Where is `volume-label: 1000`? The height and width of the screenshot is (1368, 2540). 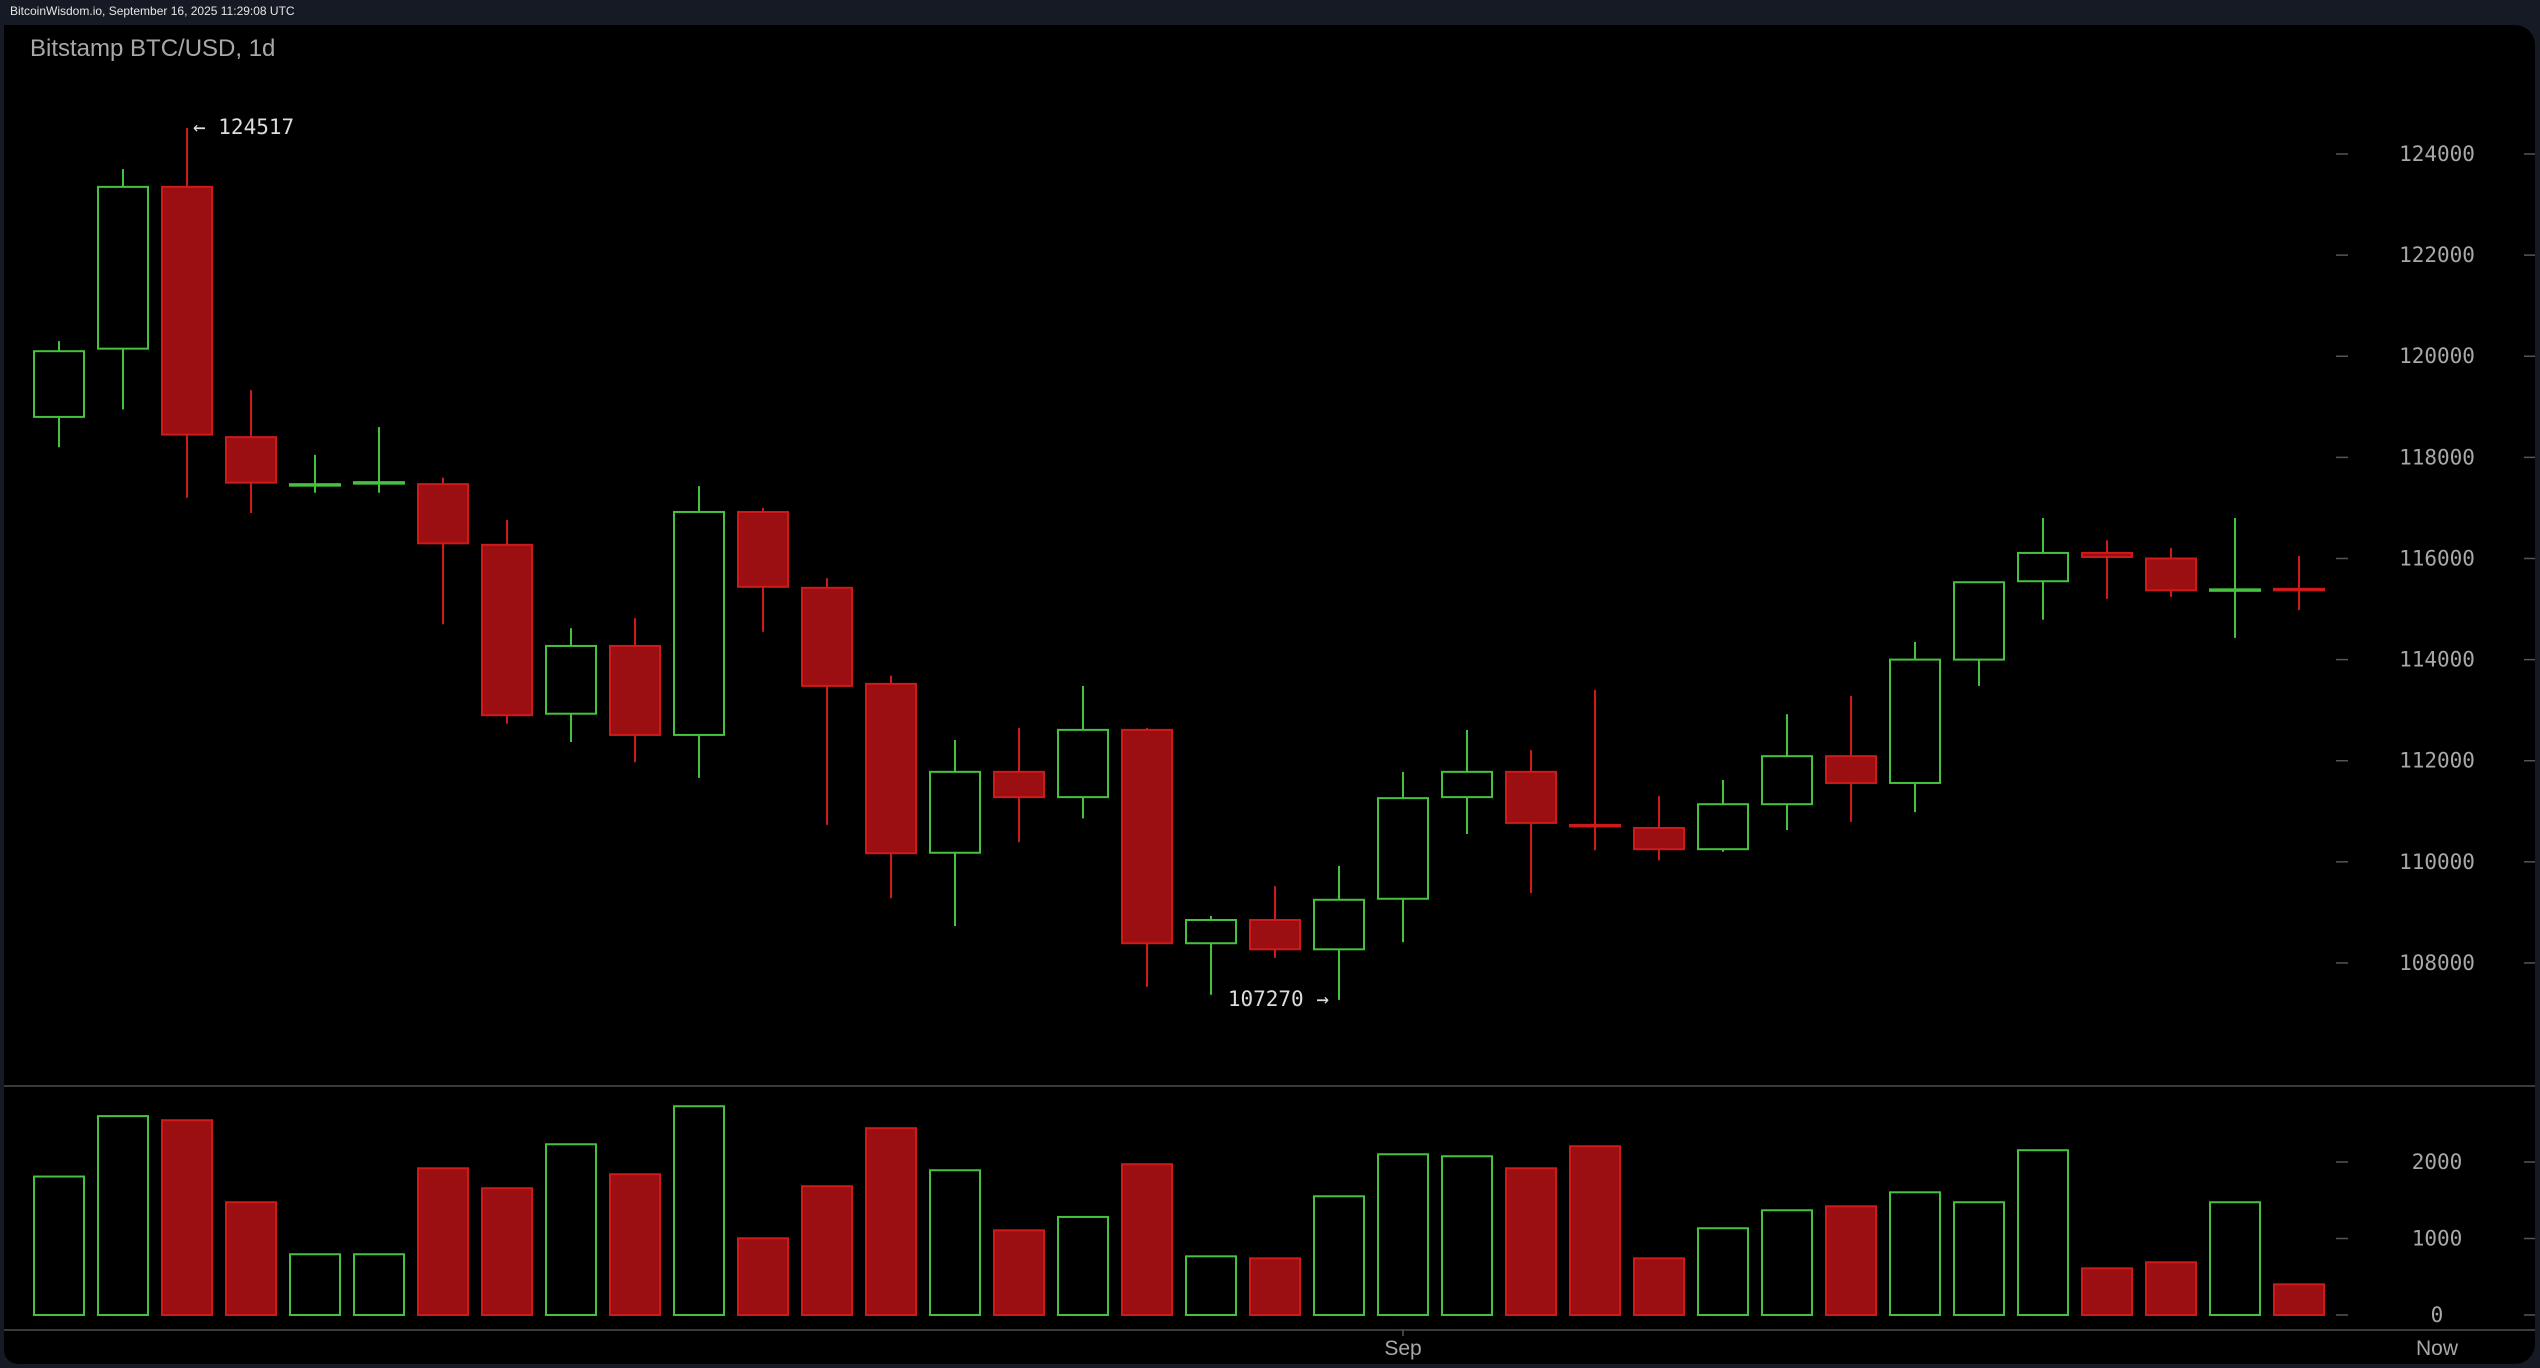 volume-label: 1000 is located at coordinates (2437, 1239).